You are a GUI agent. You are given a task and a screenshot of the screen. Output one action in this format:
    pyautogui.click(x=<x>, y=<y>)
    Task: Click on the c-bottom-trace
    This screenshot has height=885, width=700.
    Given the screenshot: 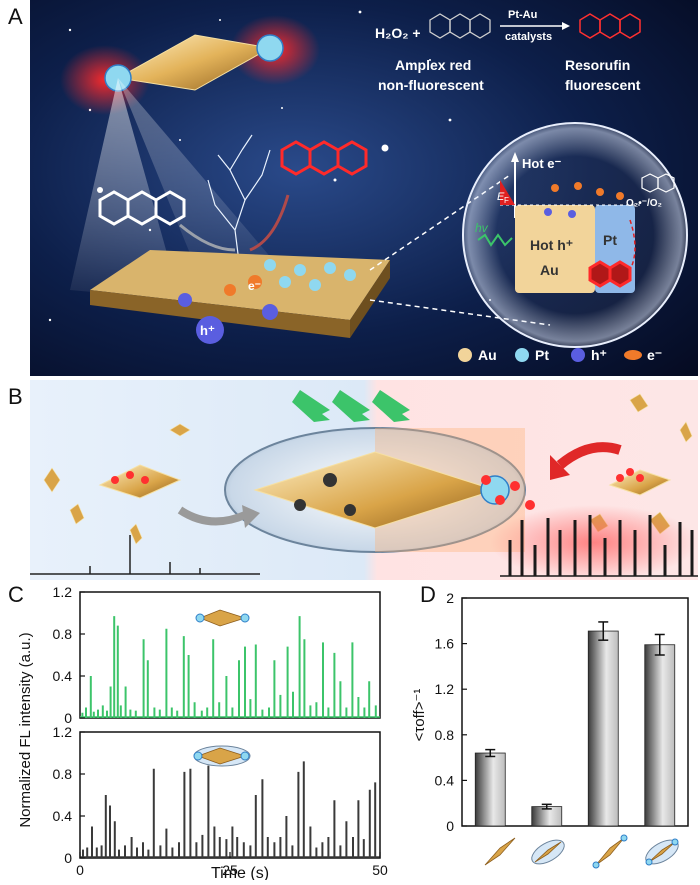 What is the action you would take?
    pyautogui.click(x=230, y=809)
    